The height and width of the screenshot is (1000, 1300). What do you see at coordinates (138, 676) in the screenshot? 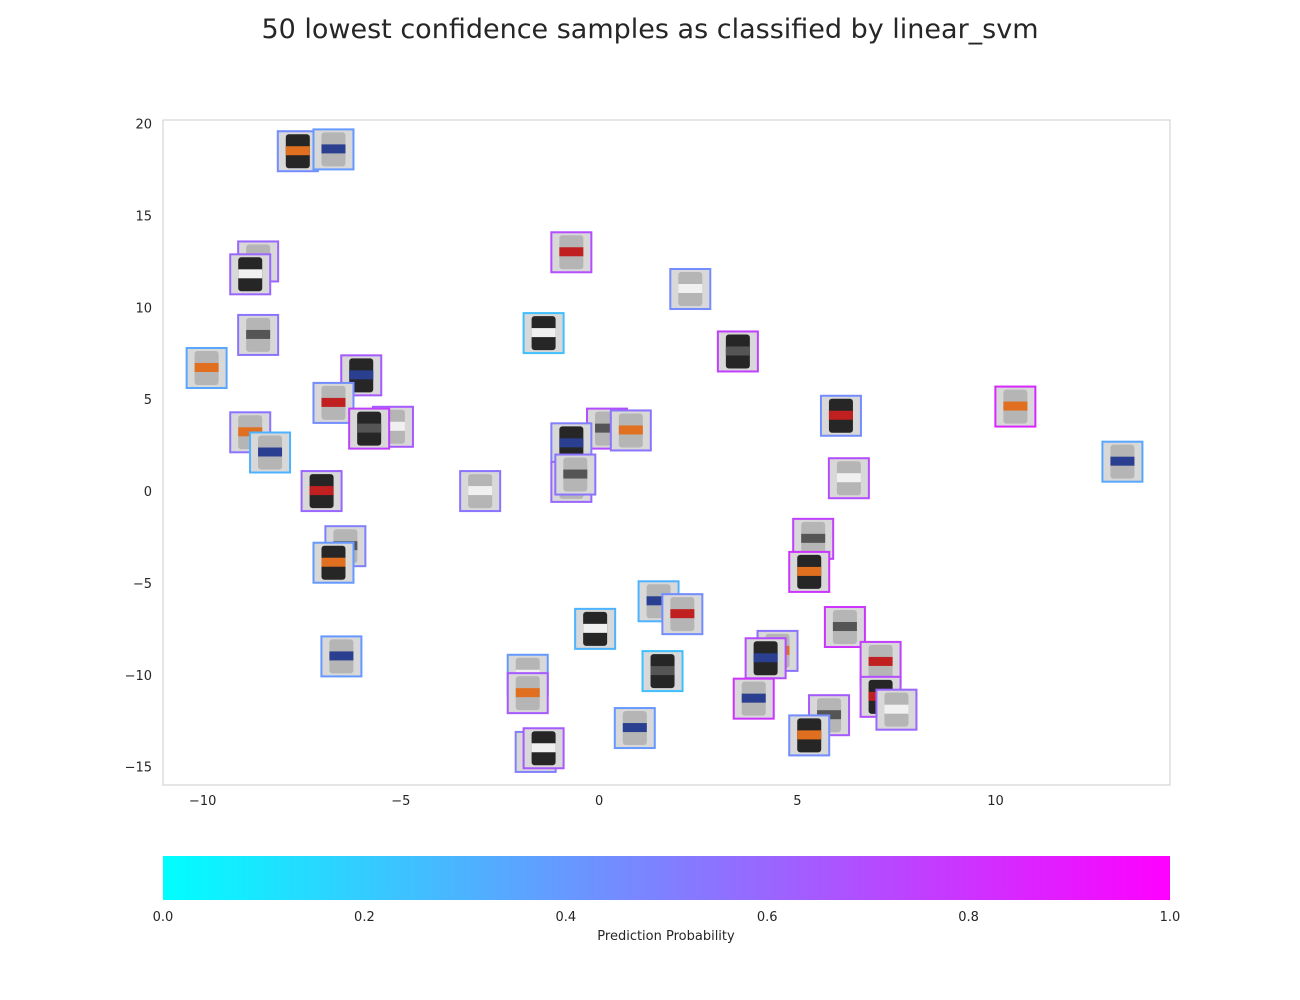
I see `y-tick-label: −10` at bounding box center [138, 676].